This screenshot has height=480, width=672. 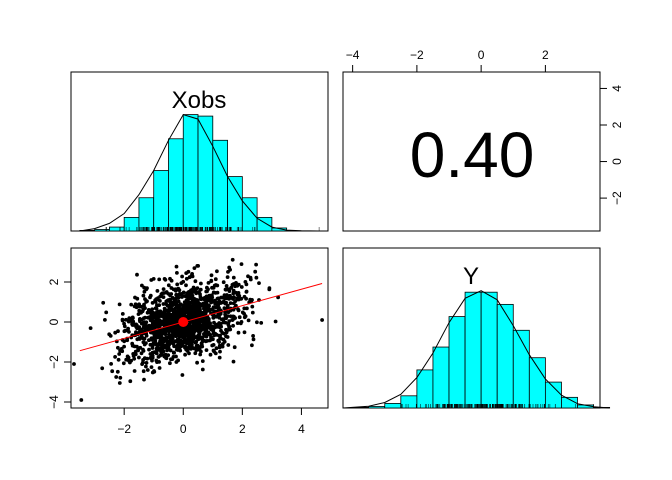 What do you see at coordinates (497, 406) in the screenshot?
I see `y-histogram-rug` at bounding box center [497, 406].